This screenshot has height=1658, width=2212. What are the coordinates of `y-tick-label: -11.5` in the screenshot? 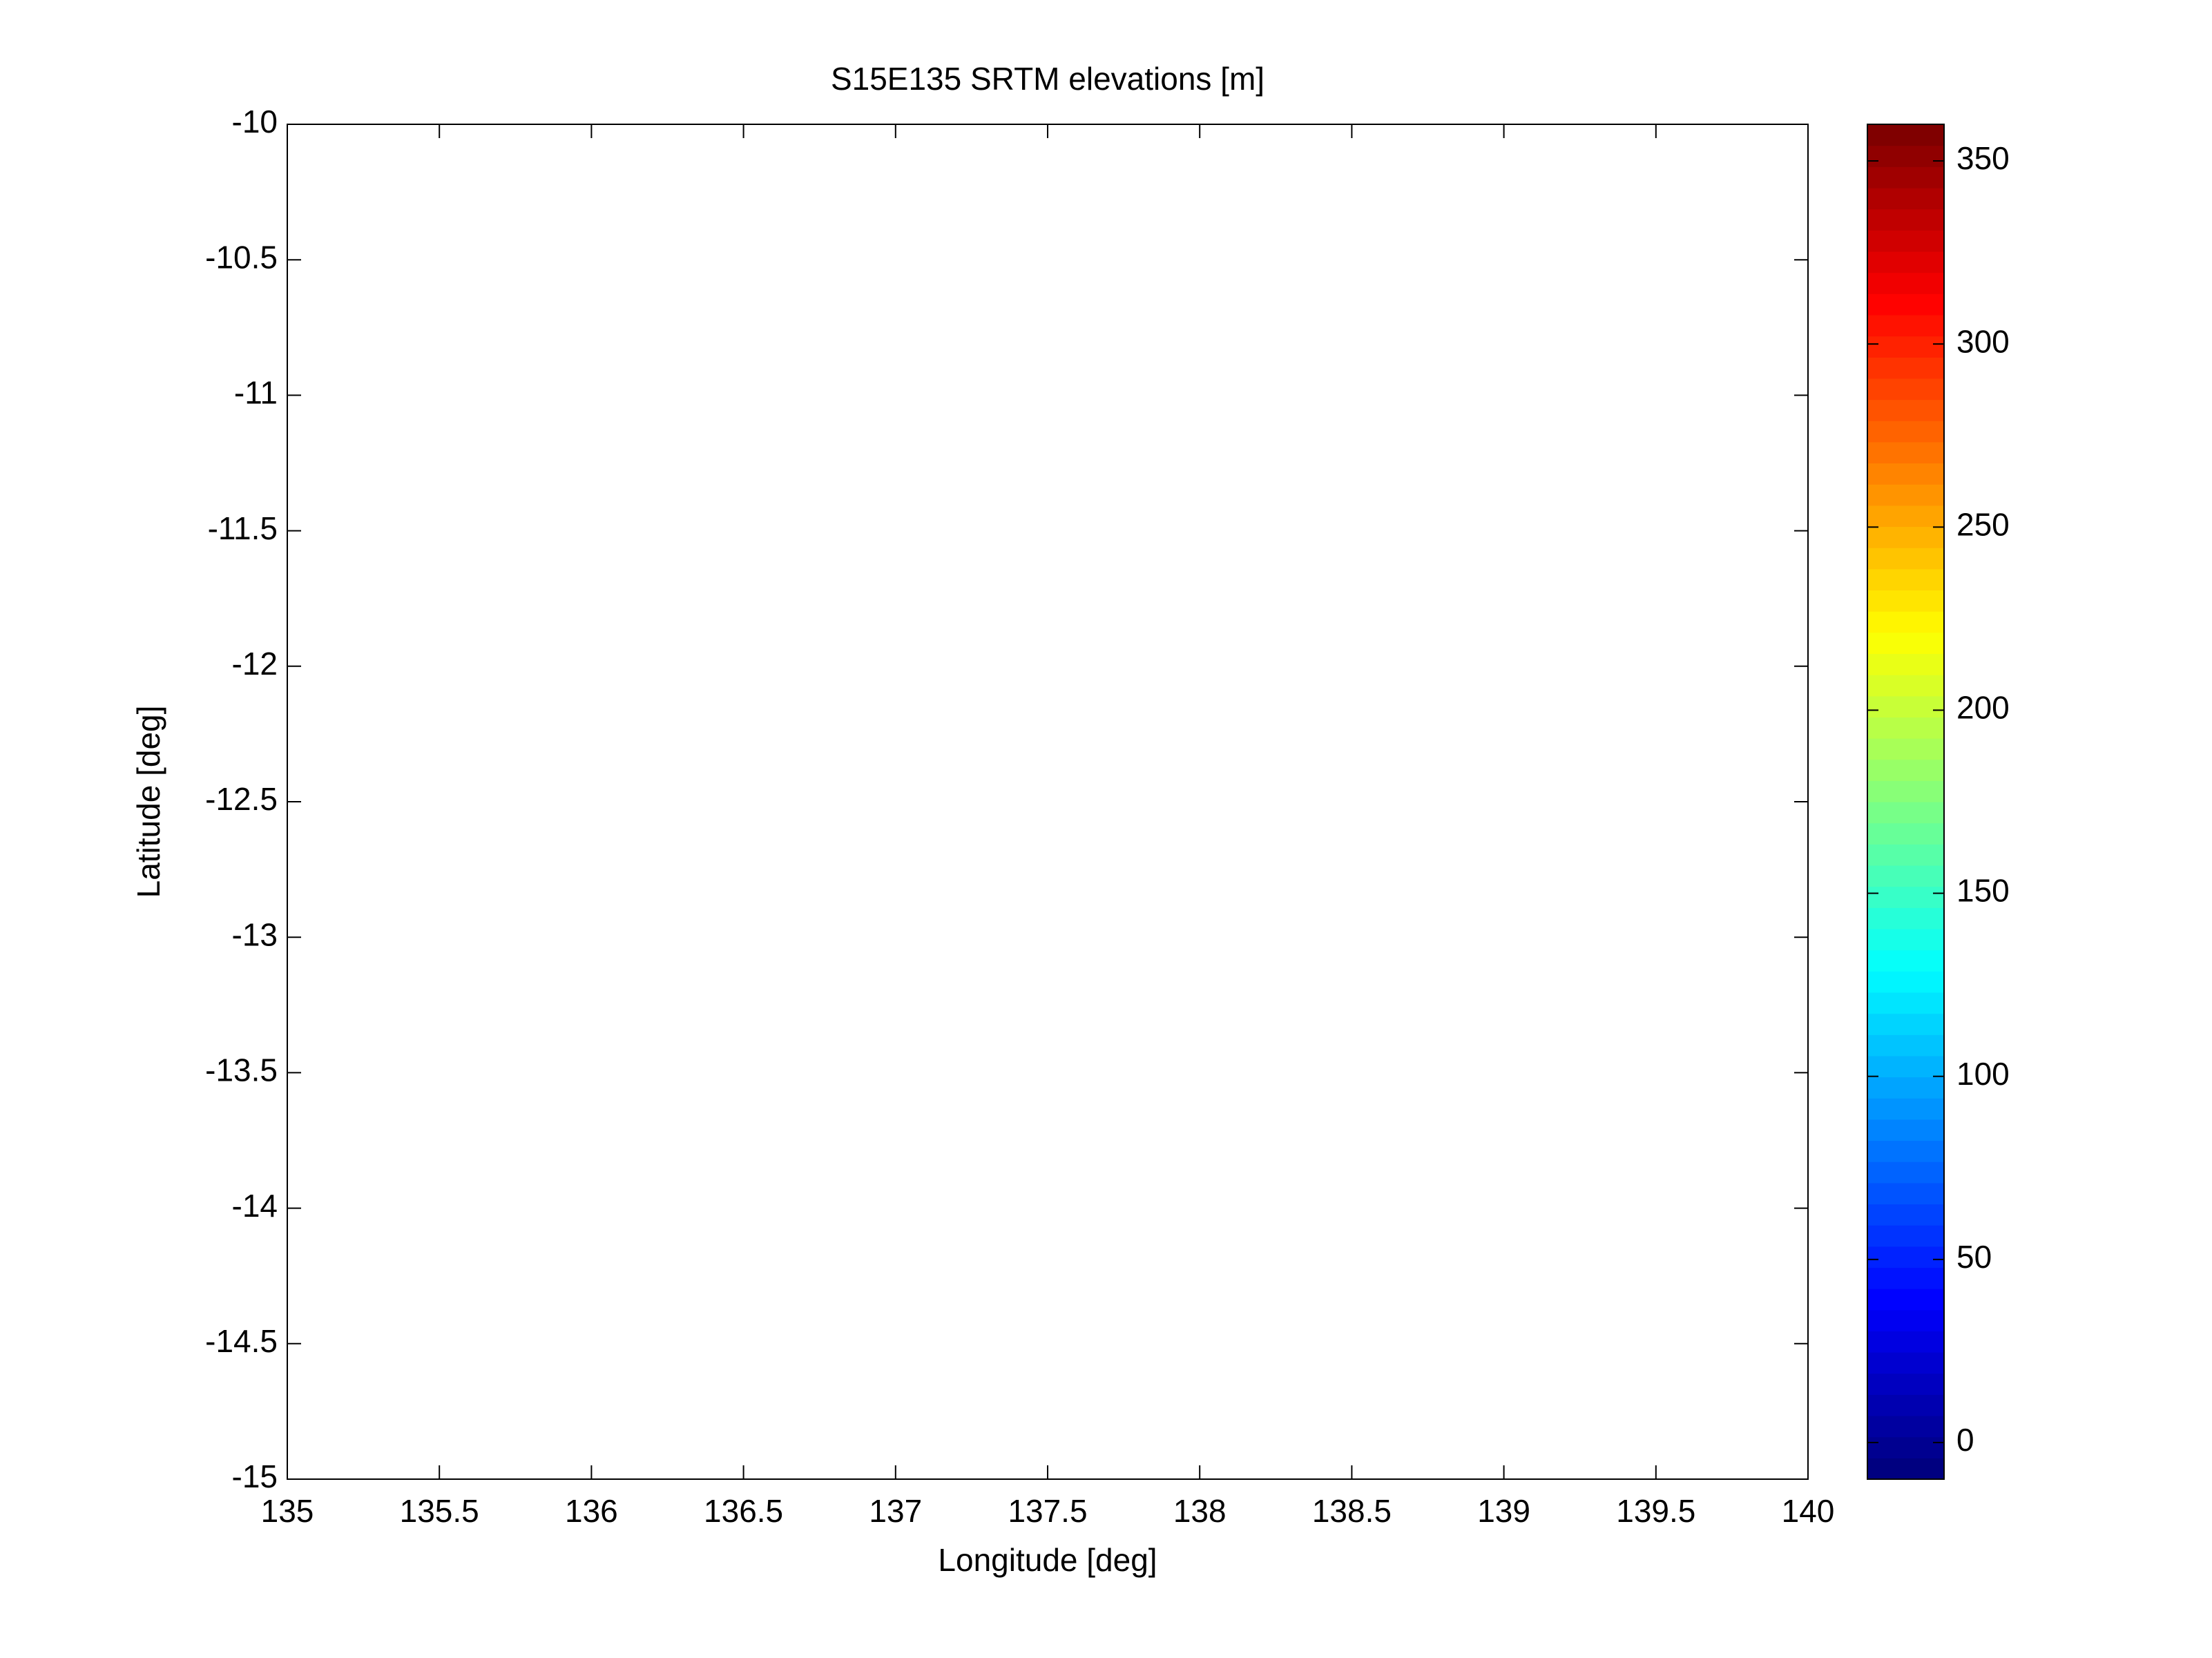 It's located at (243, 528).